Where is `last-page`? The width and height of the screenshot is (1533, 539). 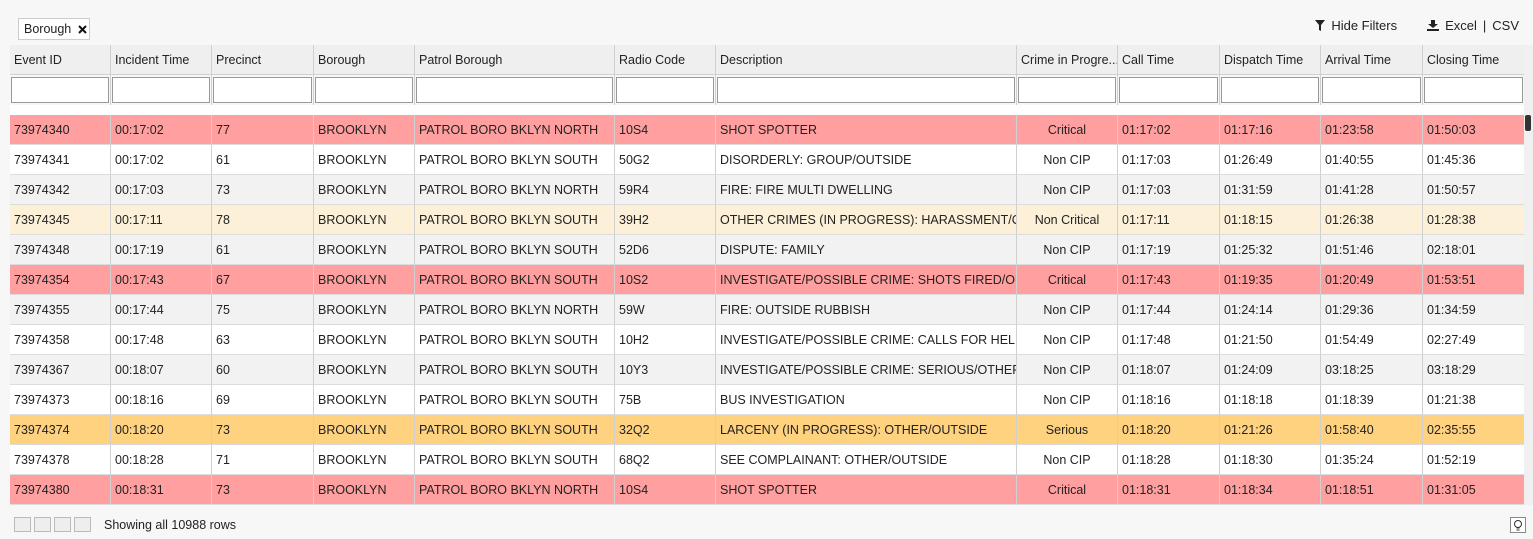 last-page is located at coordinates (82, 524).